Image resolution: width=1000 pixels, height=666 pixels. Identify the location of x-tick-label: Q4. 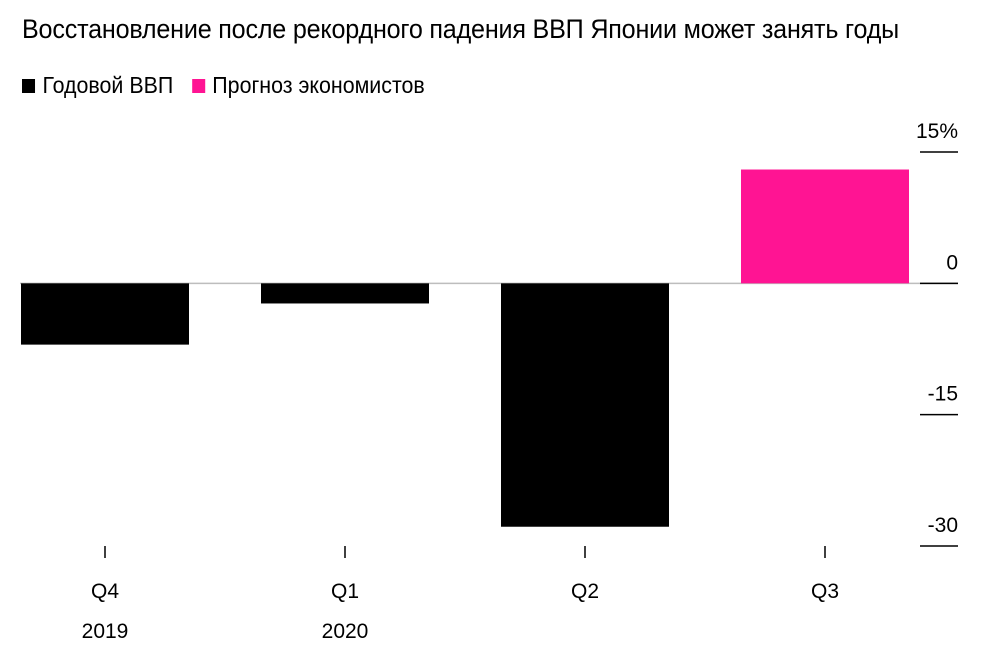
(105, 591).